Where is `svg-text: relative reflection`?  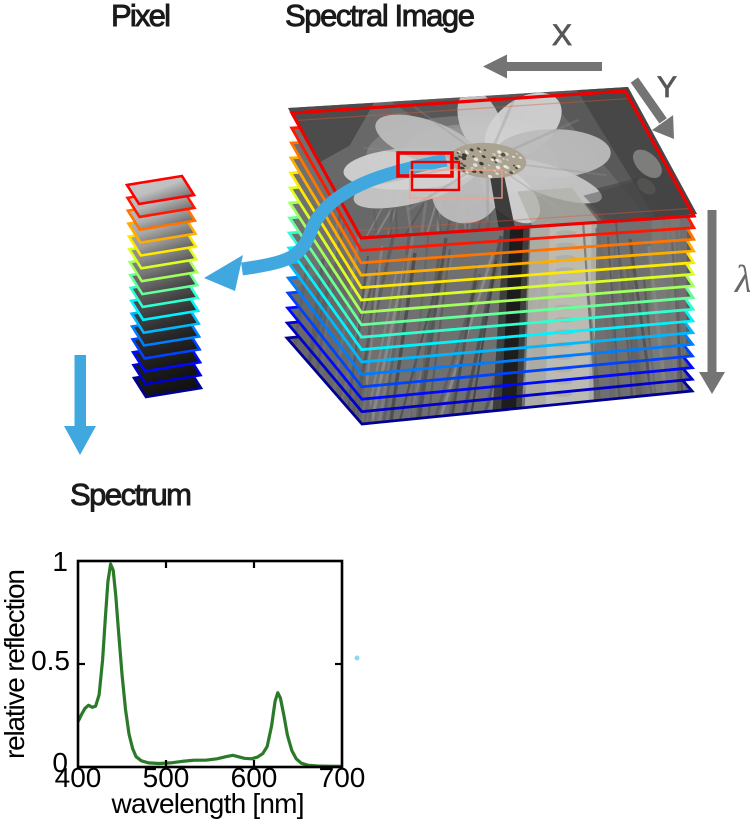 svg-text: relative reflection is located at coordinates (15, 664).